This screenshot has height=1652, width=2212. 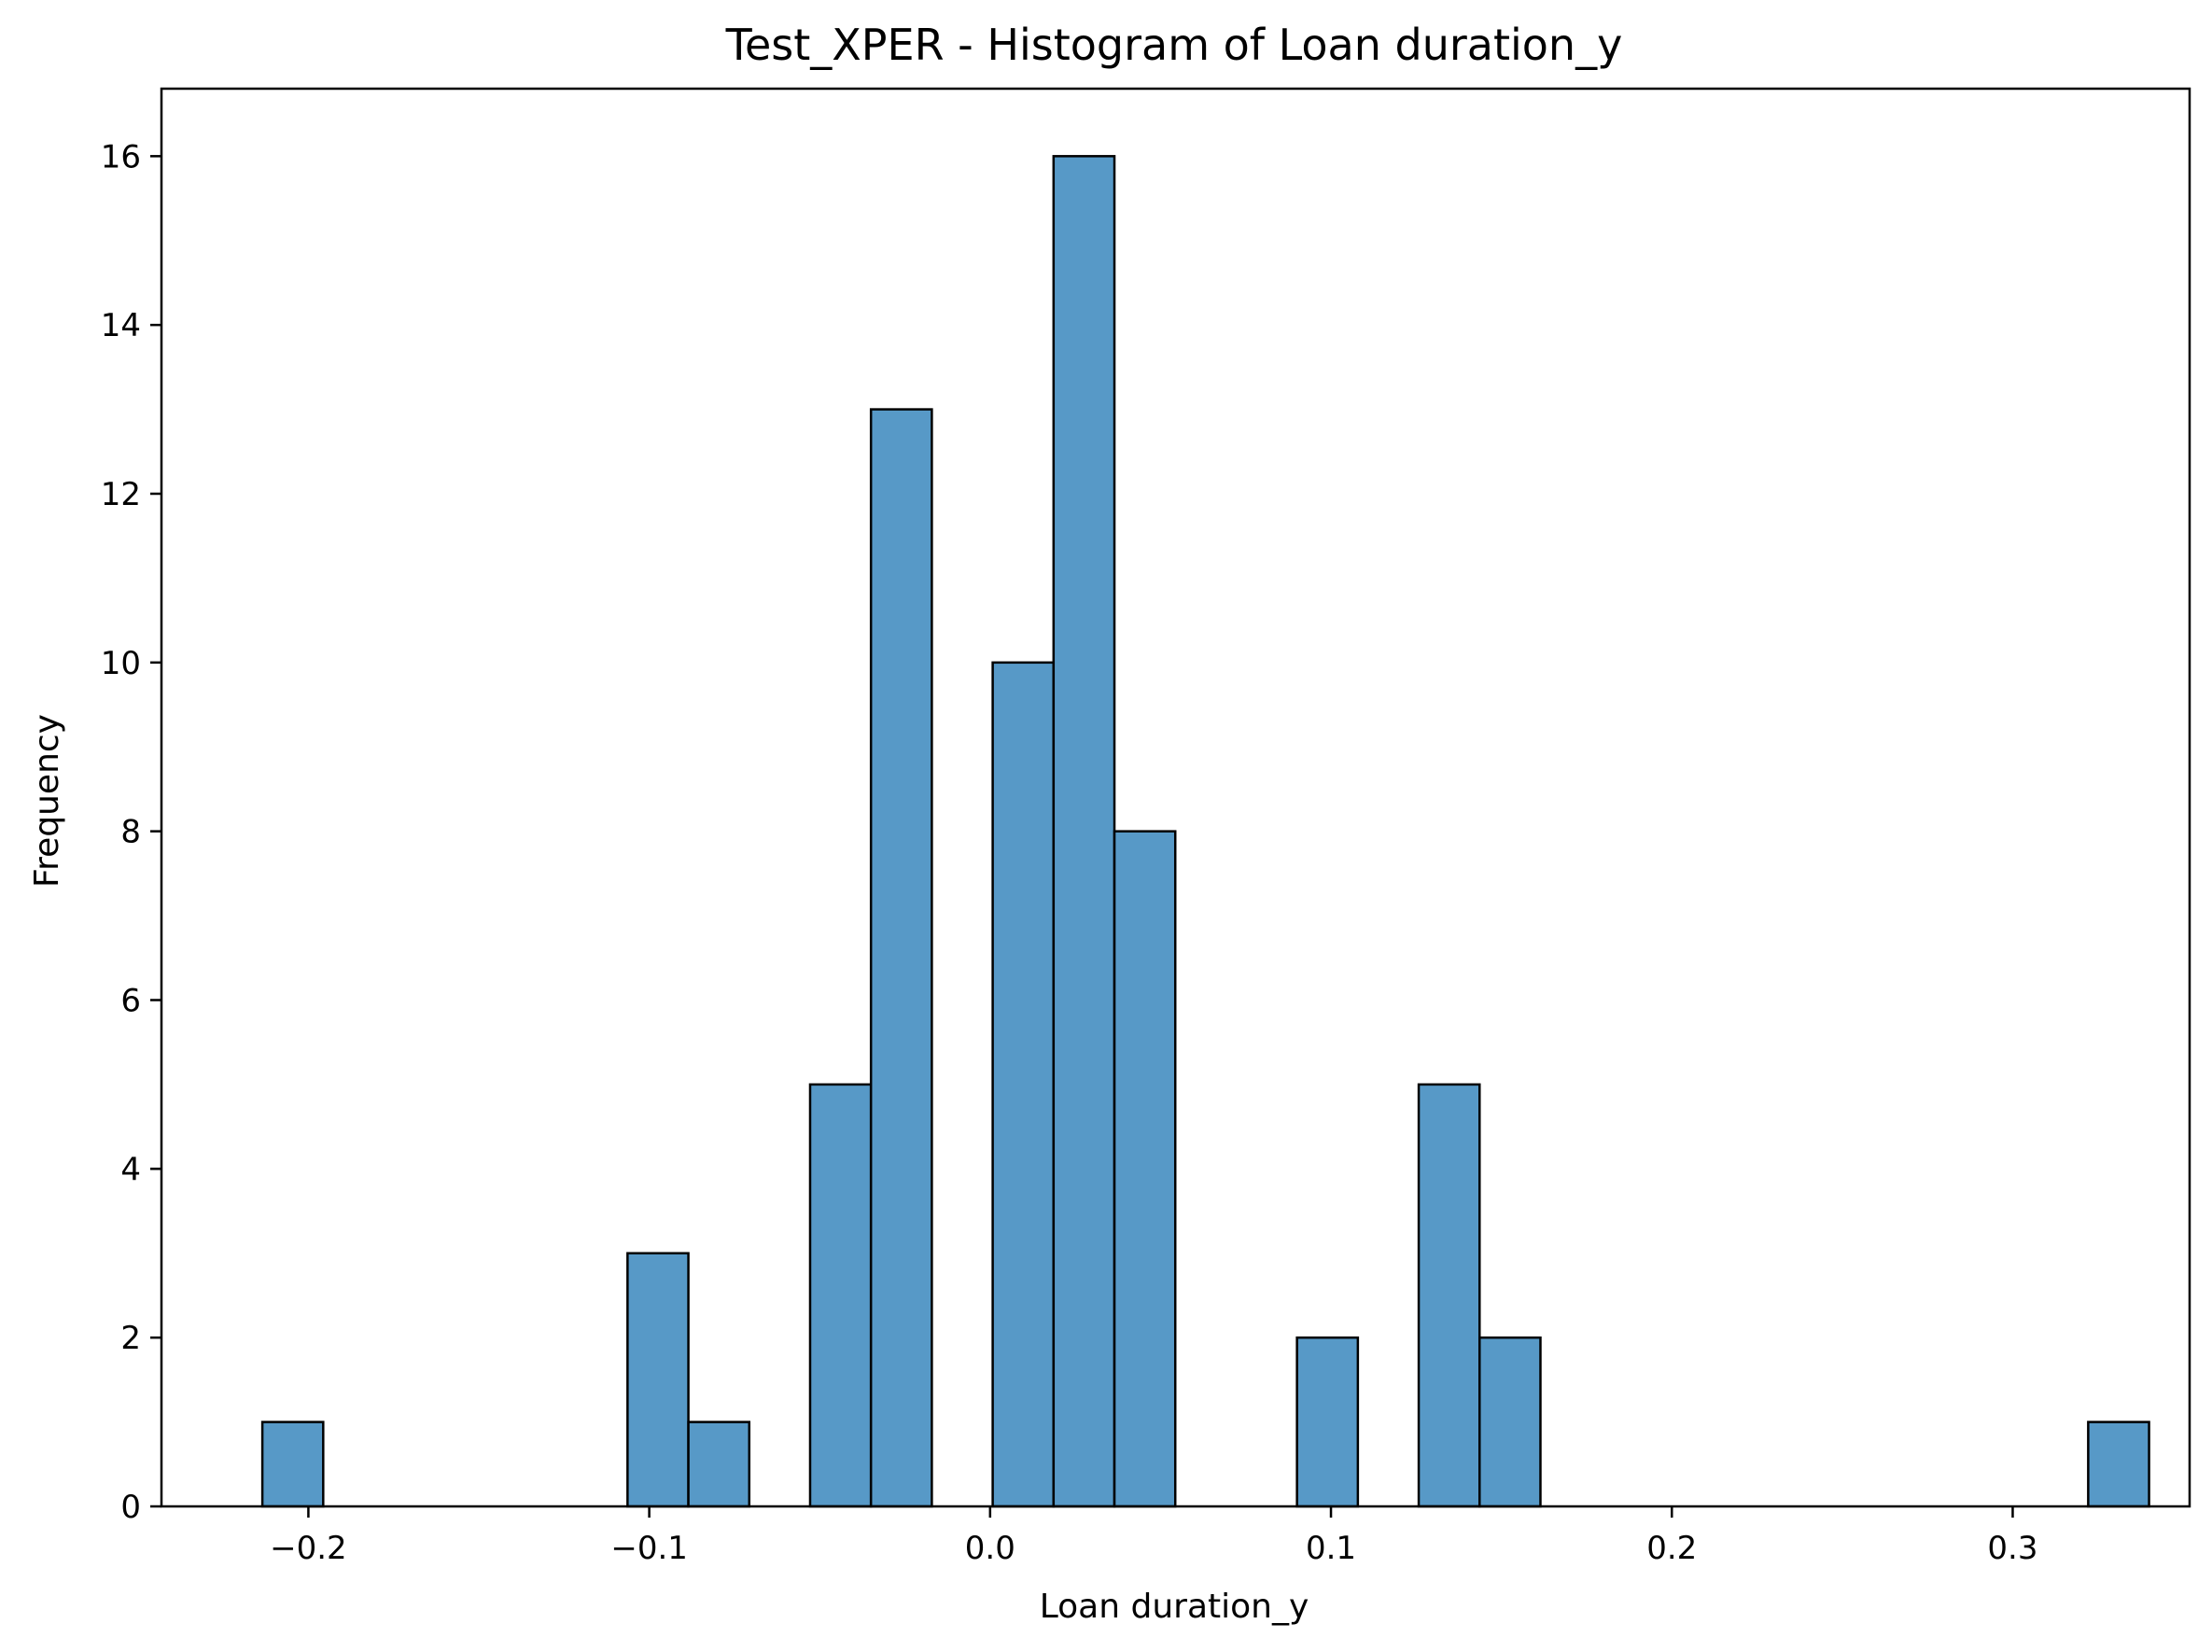 What do you see at coordinates (1331, 1548) in the screenshot?
I see `x-tick-label: 0.1` at bounding box center [1331, 1548].